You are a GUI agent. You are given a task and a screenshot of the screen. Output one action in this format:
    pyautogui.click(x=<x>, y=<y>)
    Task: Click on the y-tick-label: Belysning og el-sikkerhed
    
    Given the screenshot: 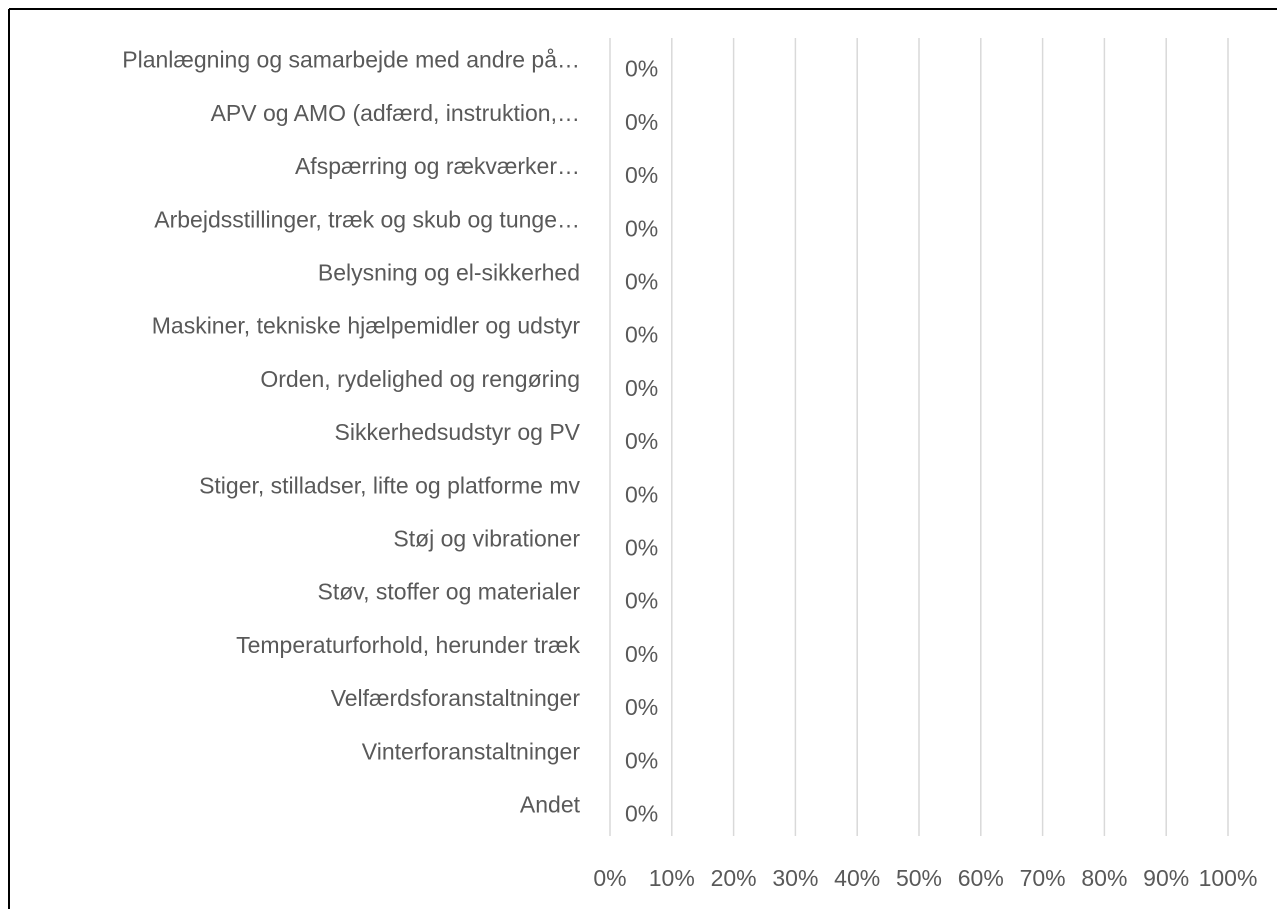 What is the action you would take?
    pyautogui.click(x=449, y=272)
    